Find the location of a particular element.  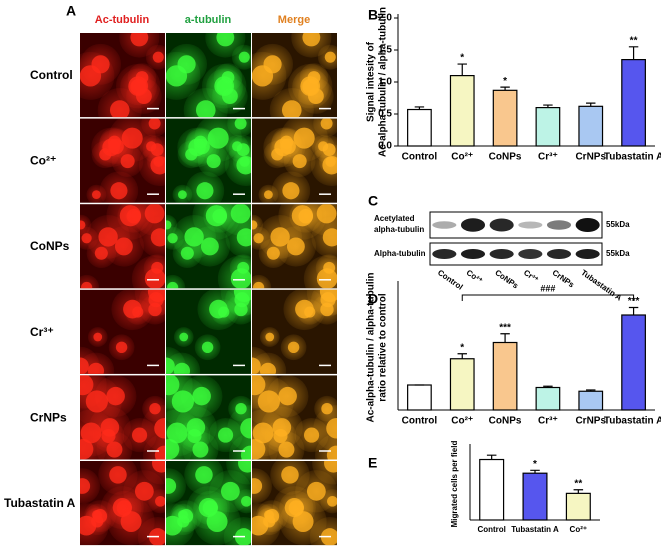

lane-label: Cr³⁺ is located at coordinates (531, 276).